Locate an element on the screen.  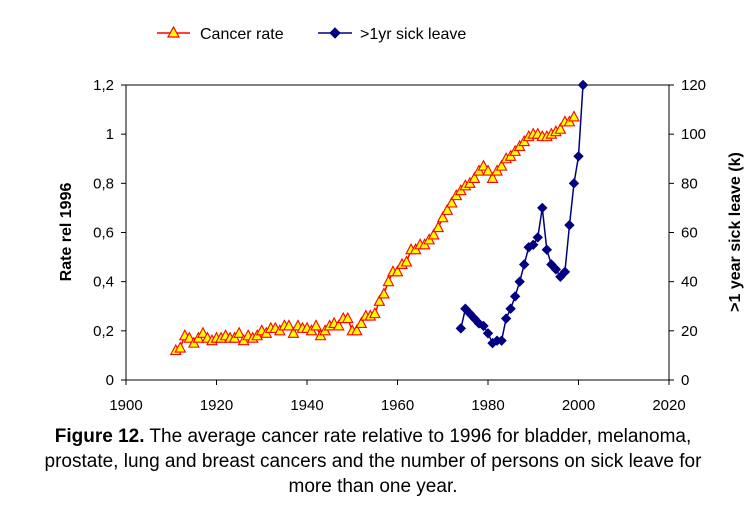
y-tick-label-right: 20 is located at coordinates (689, 331).